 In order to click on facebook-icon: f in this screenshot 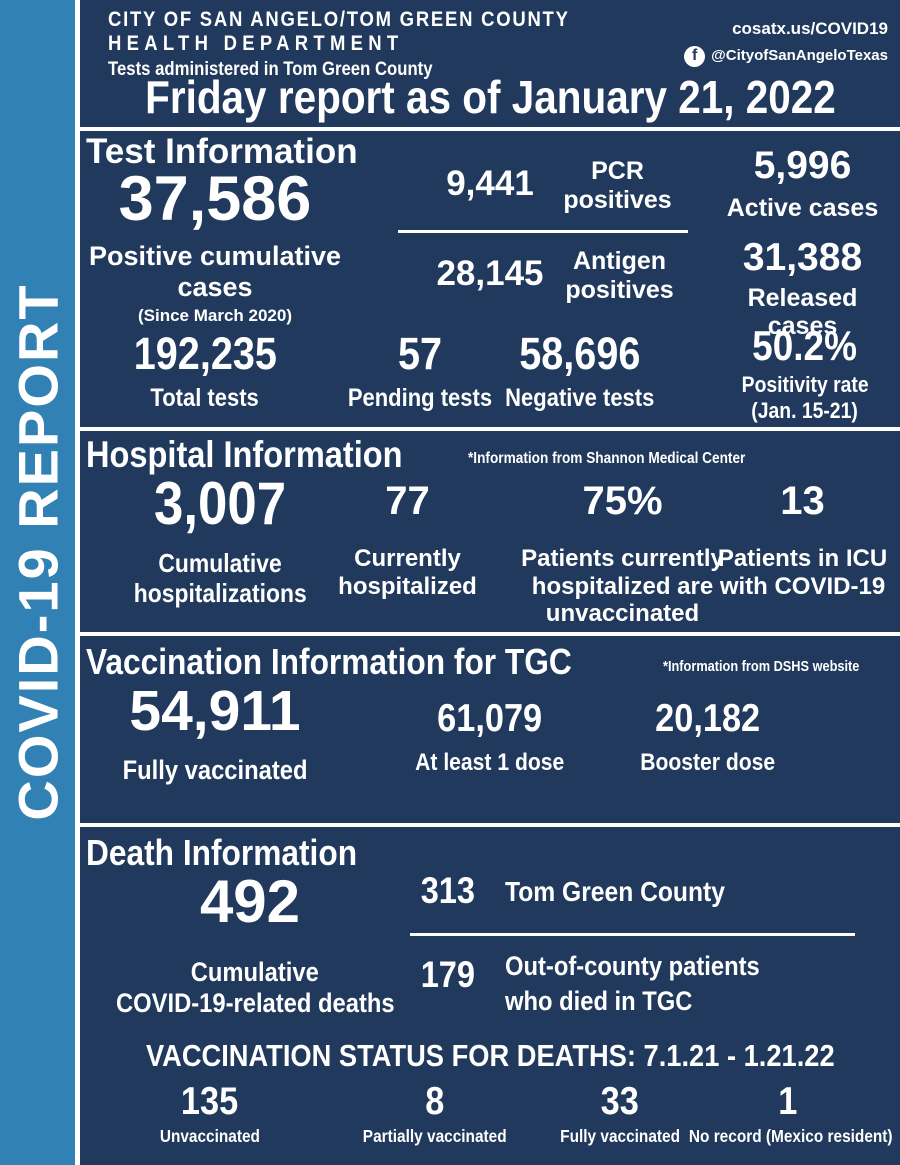, I will do `click(695, 56)`.